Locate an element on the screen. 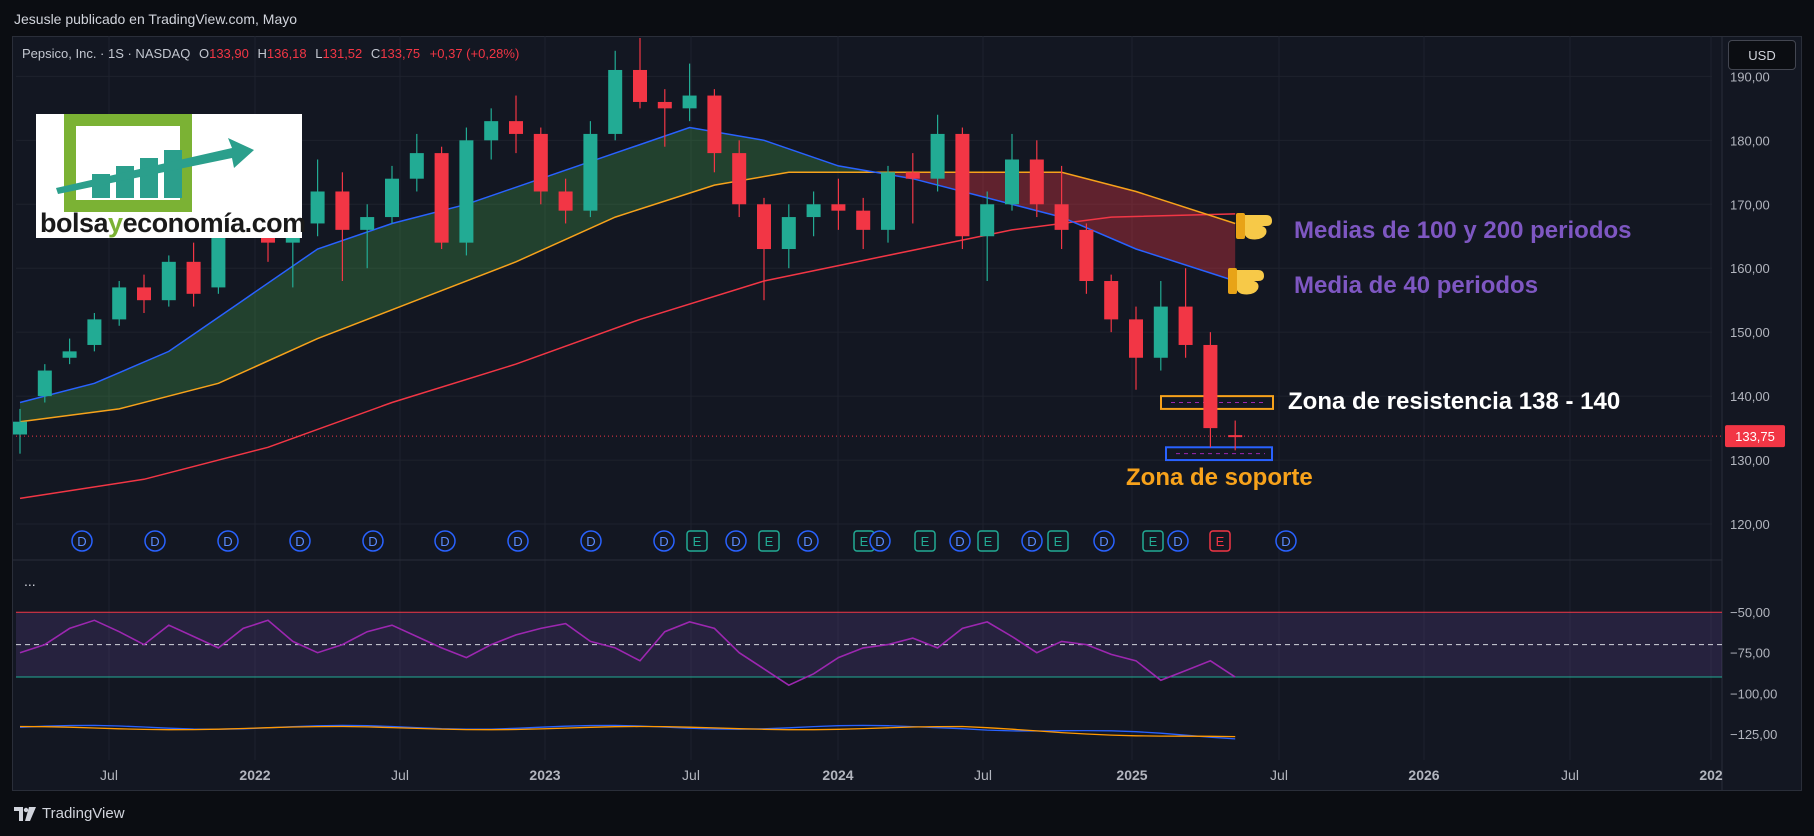 The height and width of the screenshot is (836, 1814). hand-shape is located at coordinates (1250, 282).